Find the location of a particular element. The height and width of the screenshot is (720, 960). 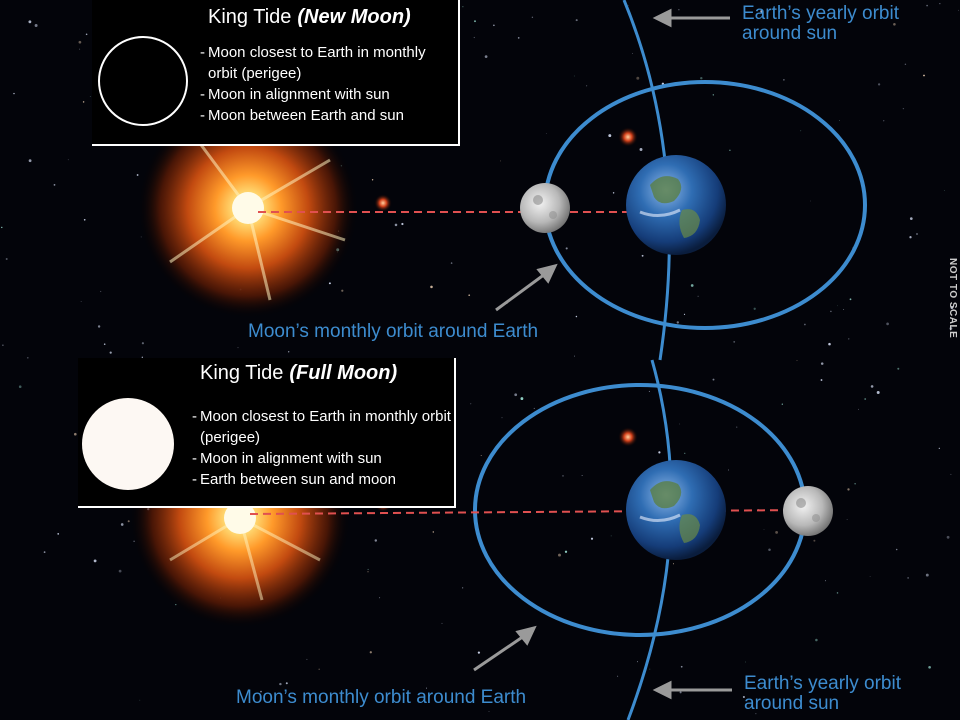

full-moon-icon is located at coordinates (128, 444).